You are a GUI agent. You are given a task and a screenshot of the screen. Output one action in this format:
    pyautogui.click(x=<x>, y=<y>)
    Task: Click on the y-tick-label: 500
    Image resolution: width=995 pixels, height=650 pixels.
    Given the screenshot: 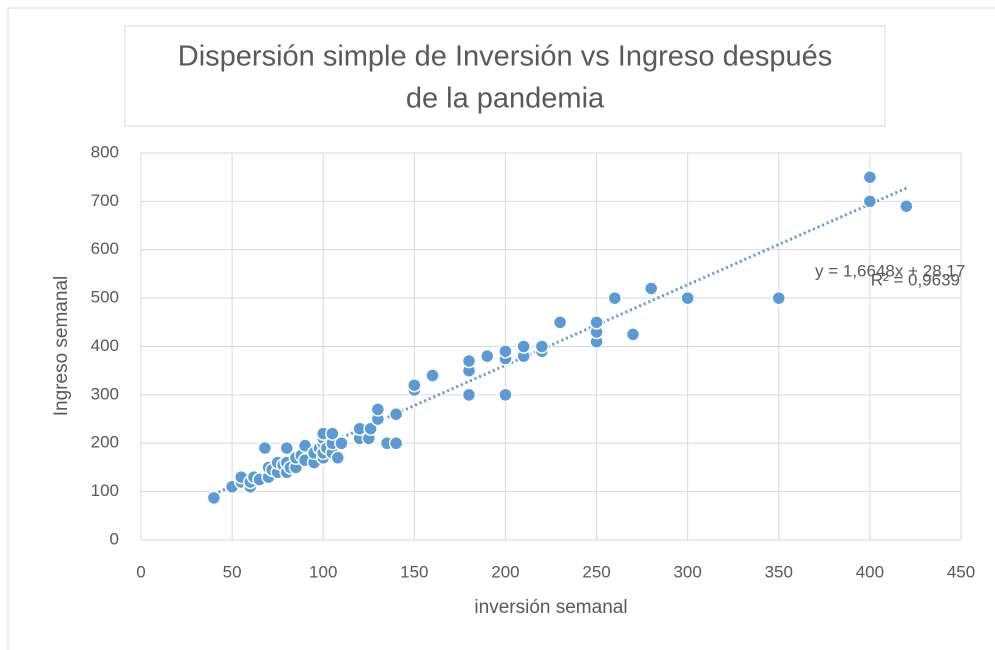 What is the action you would take?
    pyautogui.click(x=105, y=297)
    